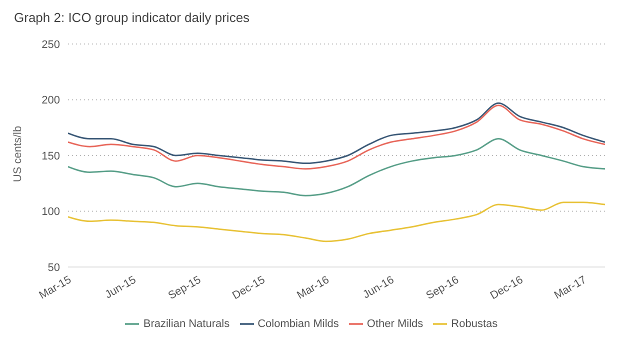  Describe the element at coordinates (51, 100) in the screenshot. I see `y-tick-label: 200` at that location.